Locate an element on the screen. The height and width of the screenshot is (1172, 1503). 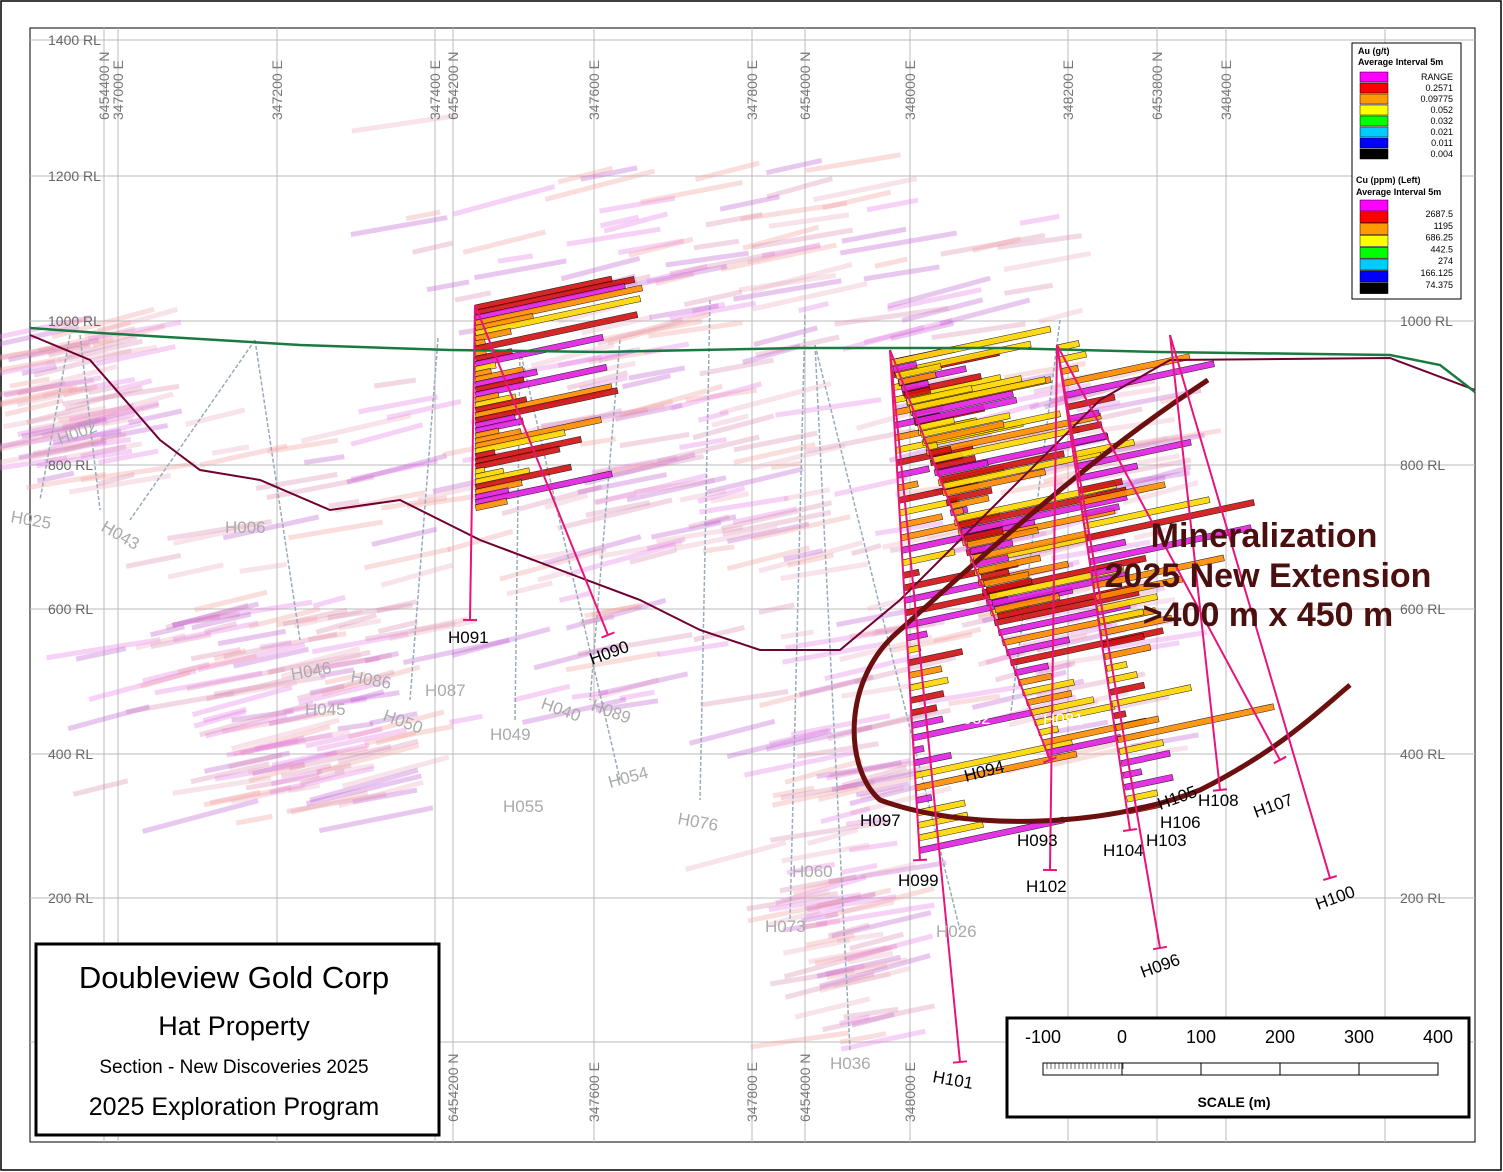
cu-title: Cu (ppm) (Left) is located at coordinates (1388, 180).